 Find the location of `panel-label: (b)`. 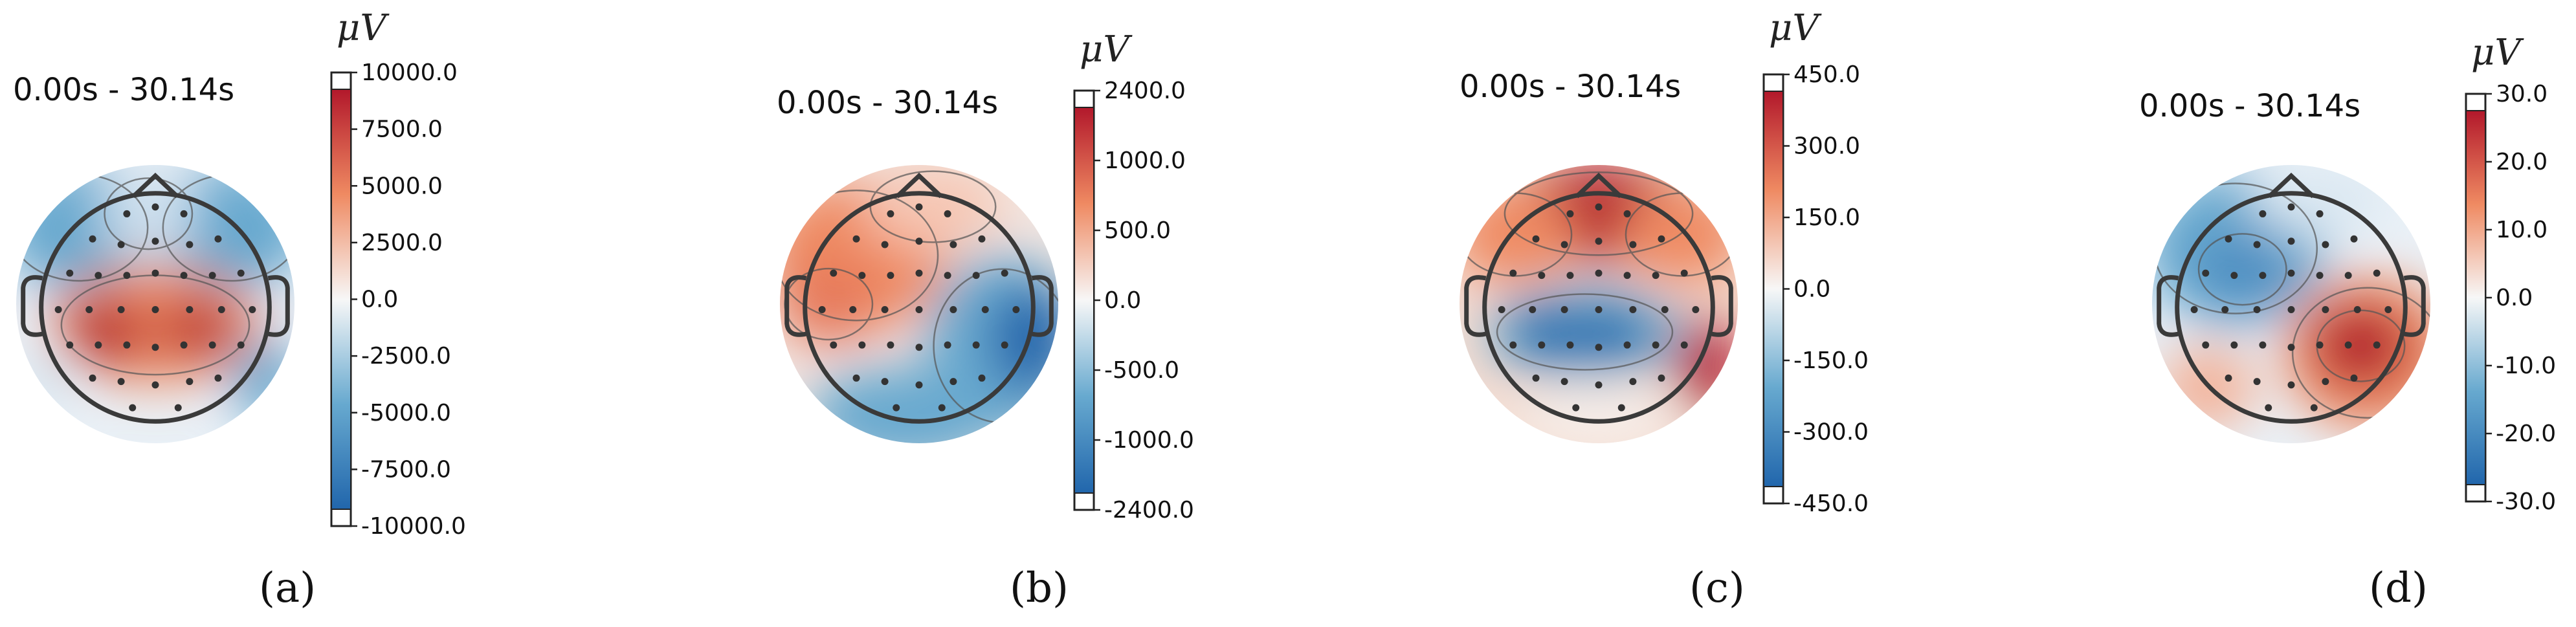

panel-label: (b) is located at coordinates (1039, 588).